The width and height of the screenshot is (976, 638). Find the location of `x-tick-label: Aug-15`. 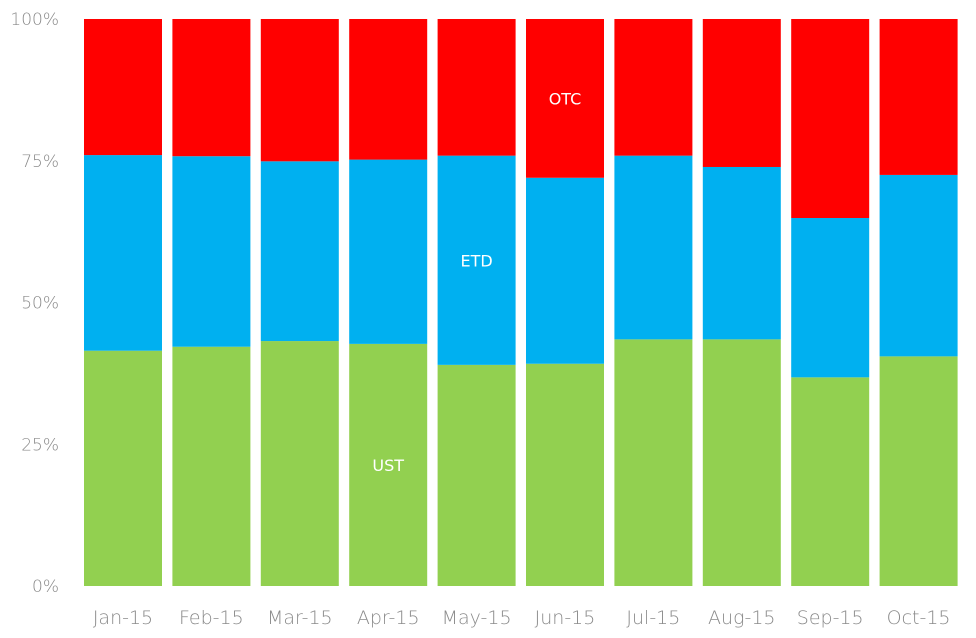

x-tick-label: Aug-15 is located at coordinates (741, 618).